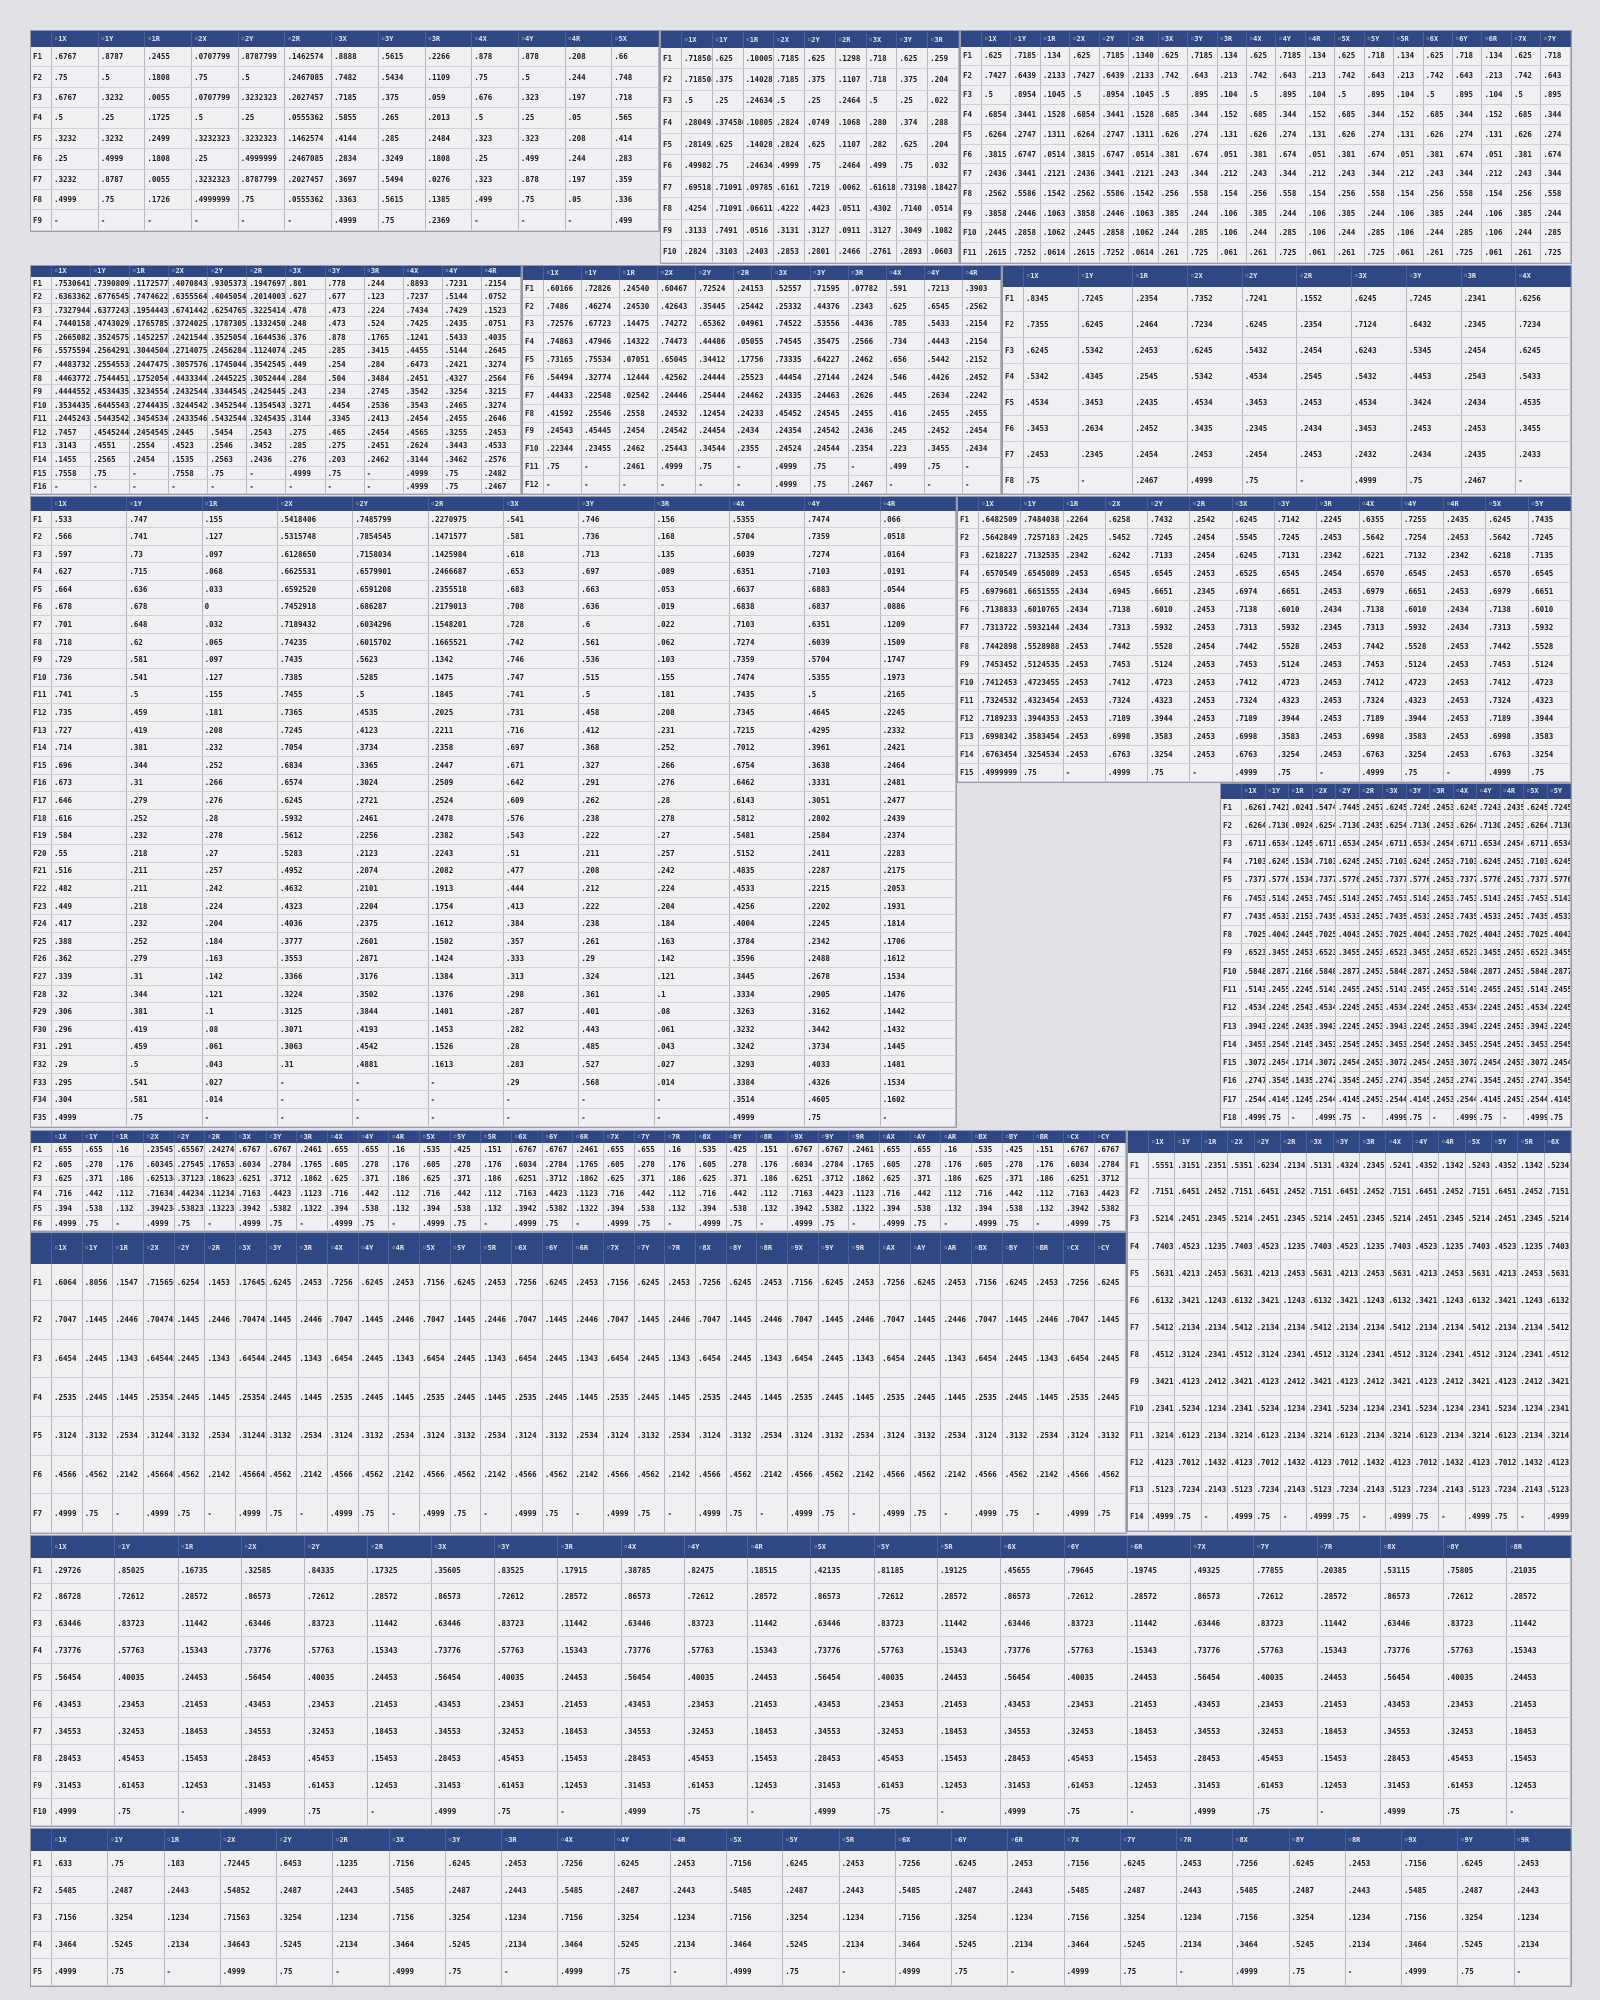  Describe the element at coordinates (1079, 1248) in the screenshot. I see `column-header: ◦CX` at that location.